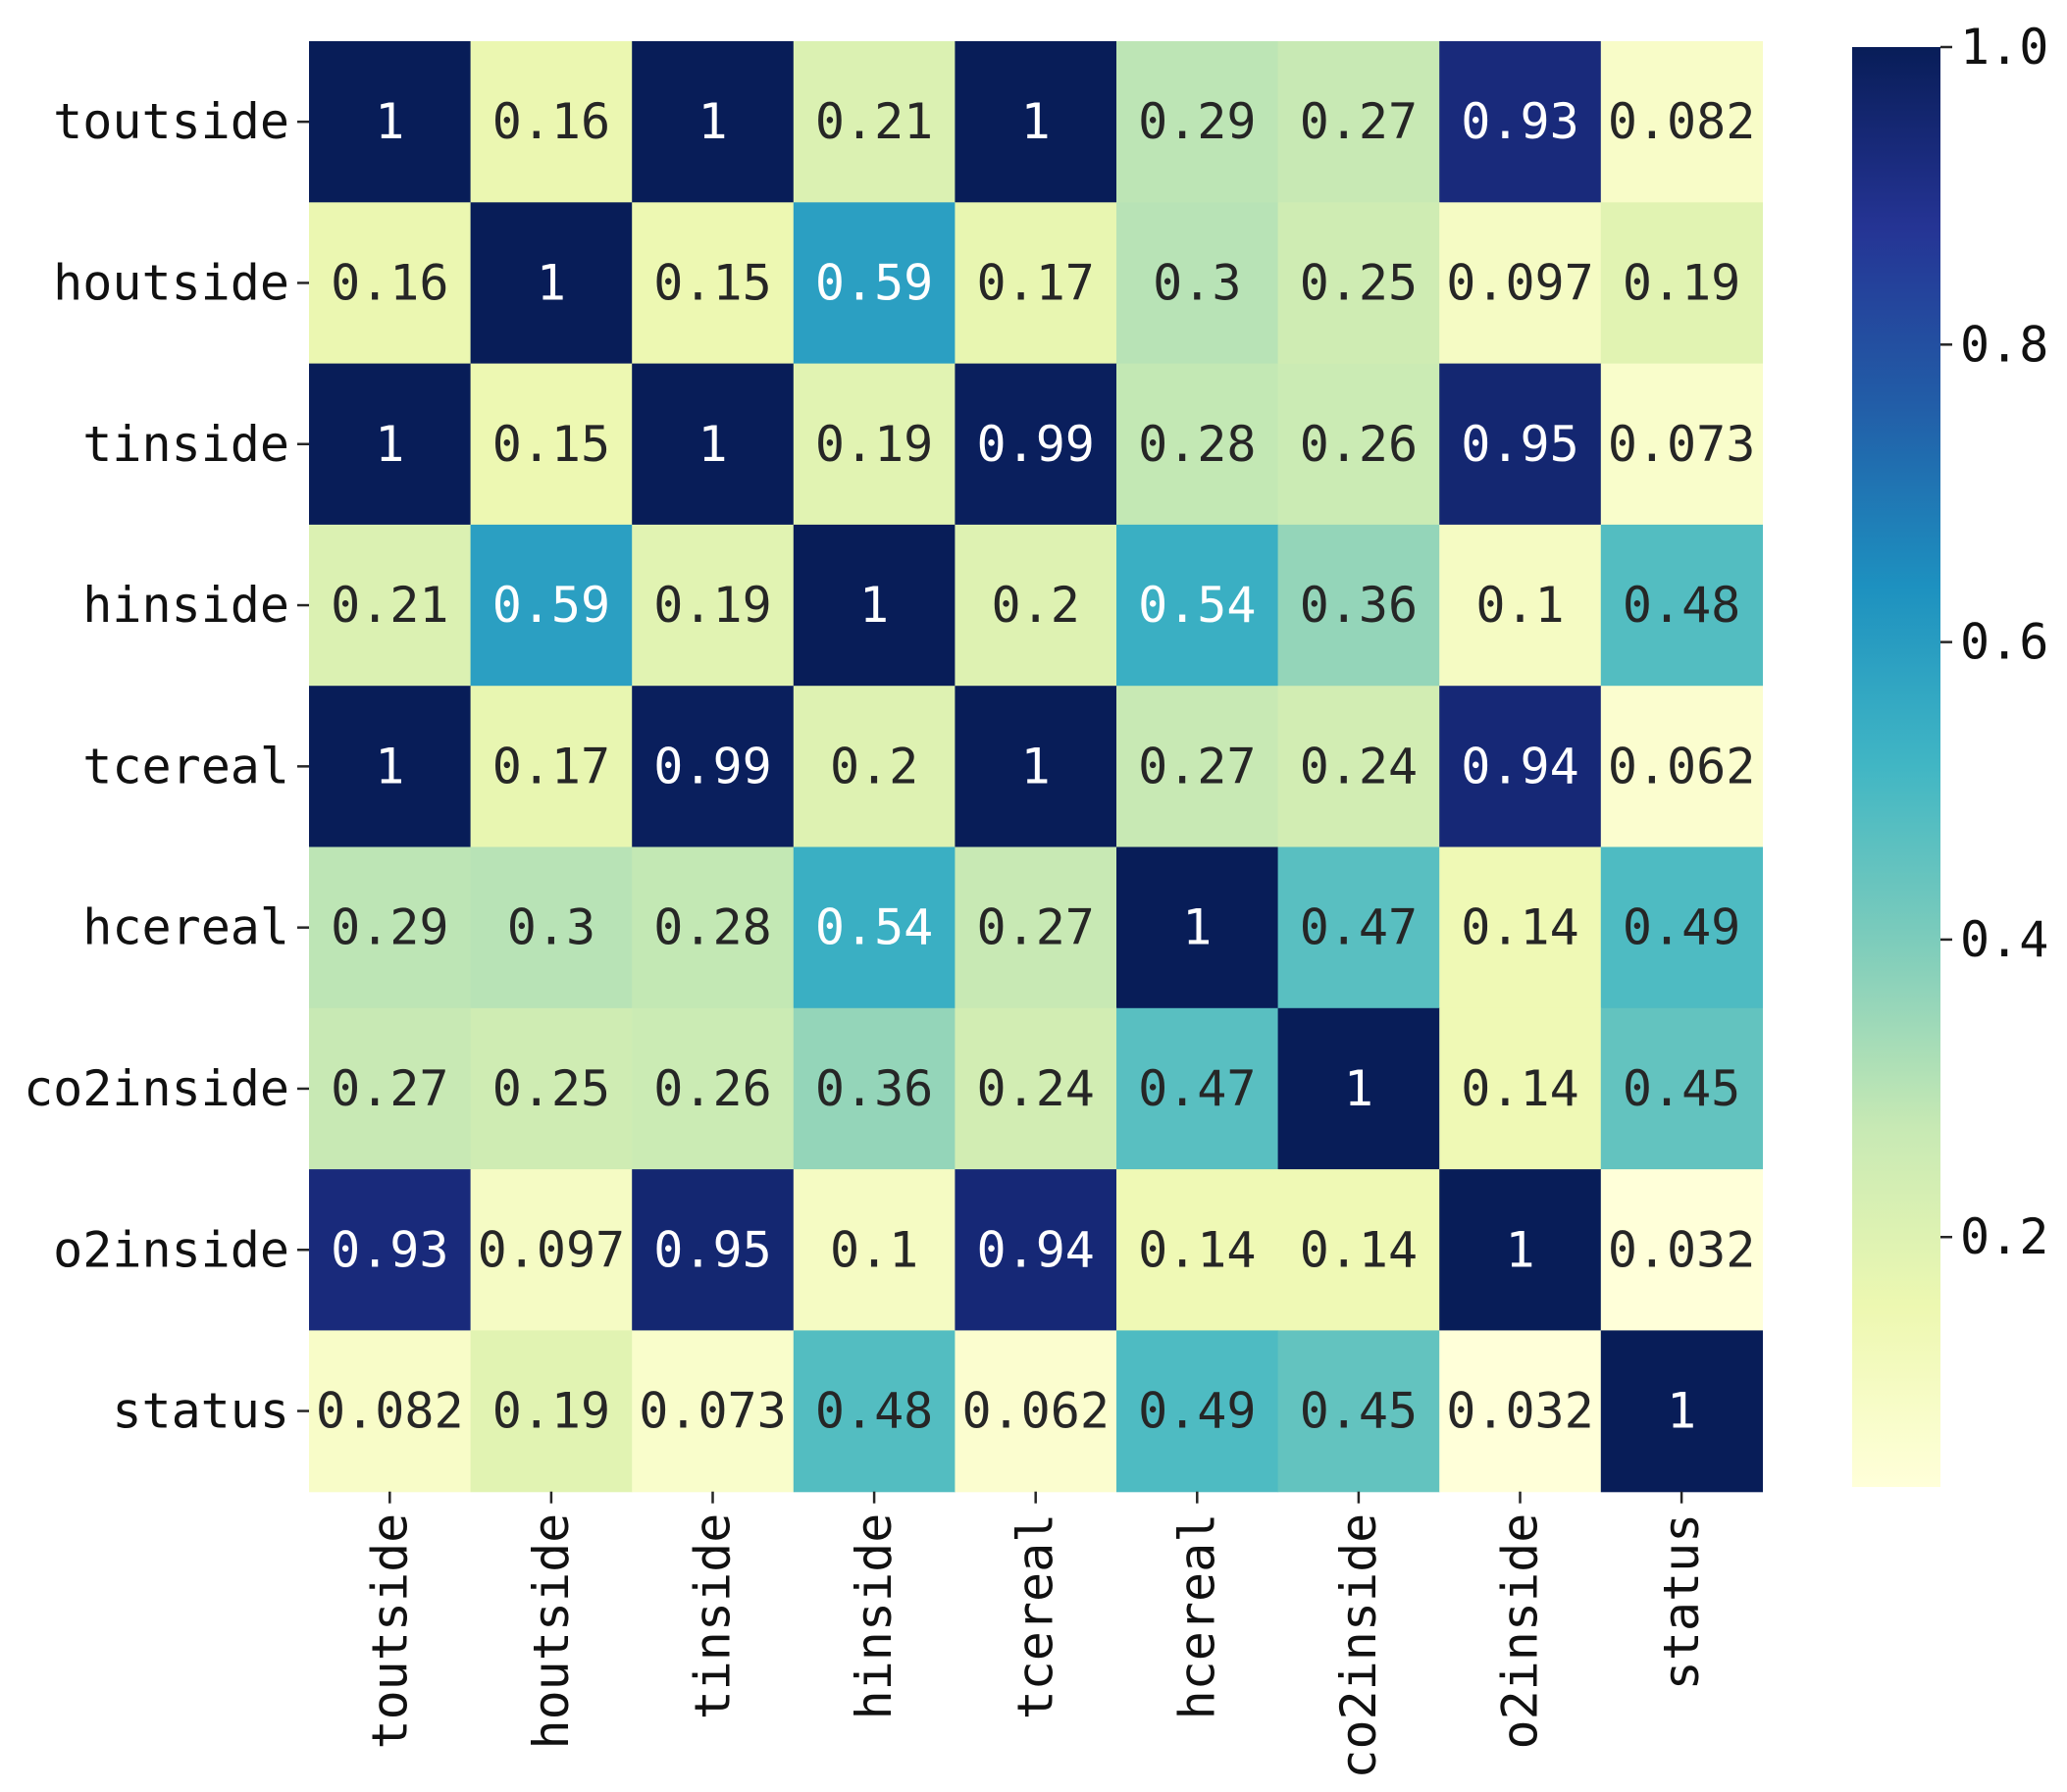 The width and height of the screenshot is (2067, 1792). I want to click on cell-label-hinside-hcereal: 0.54, so click(1197, 605).